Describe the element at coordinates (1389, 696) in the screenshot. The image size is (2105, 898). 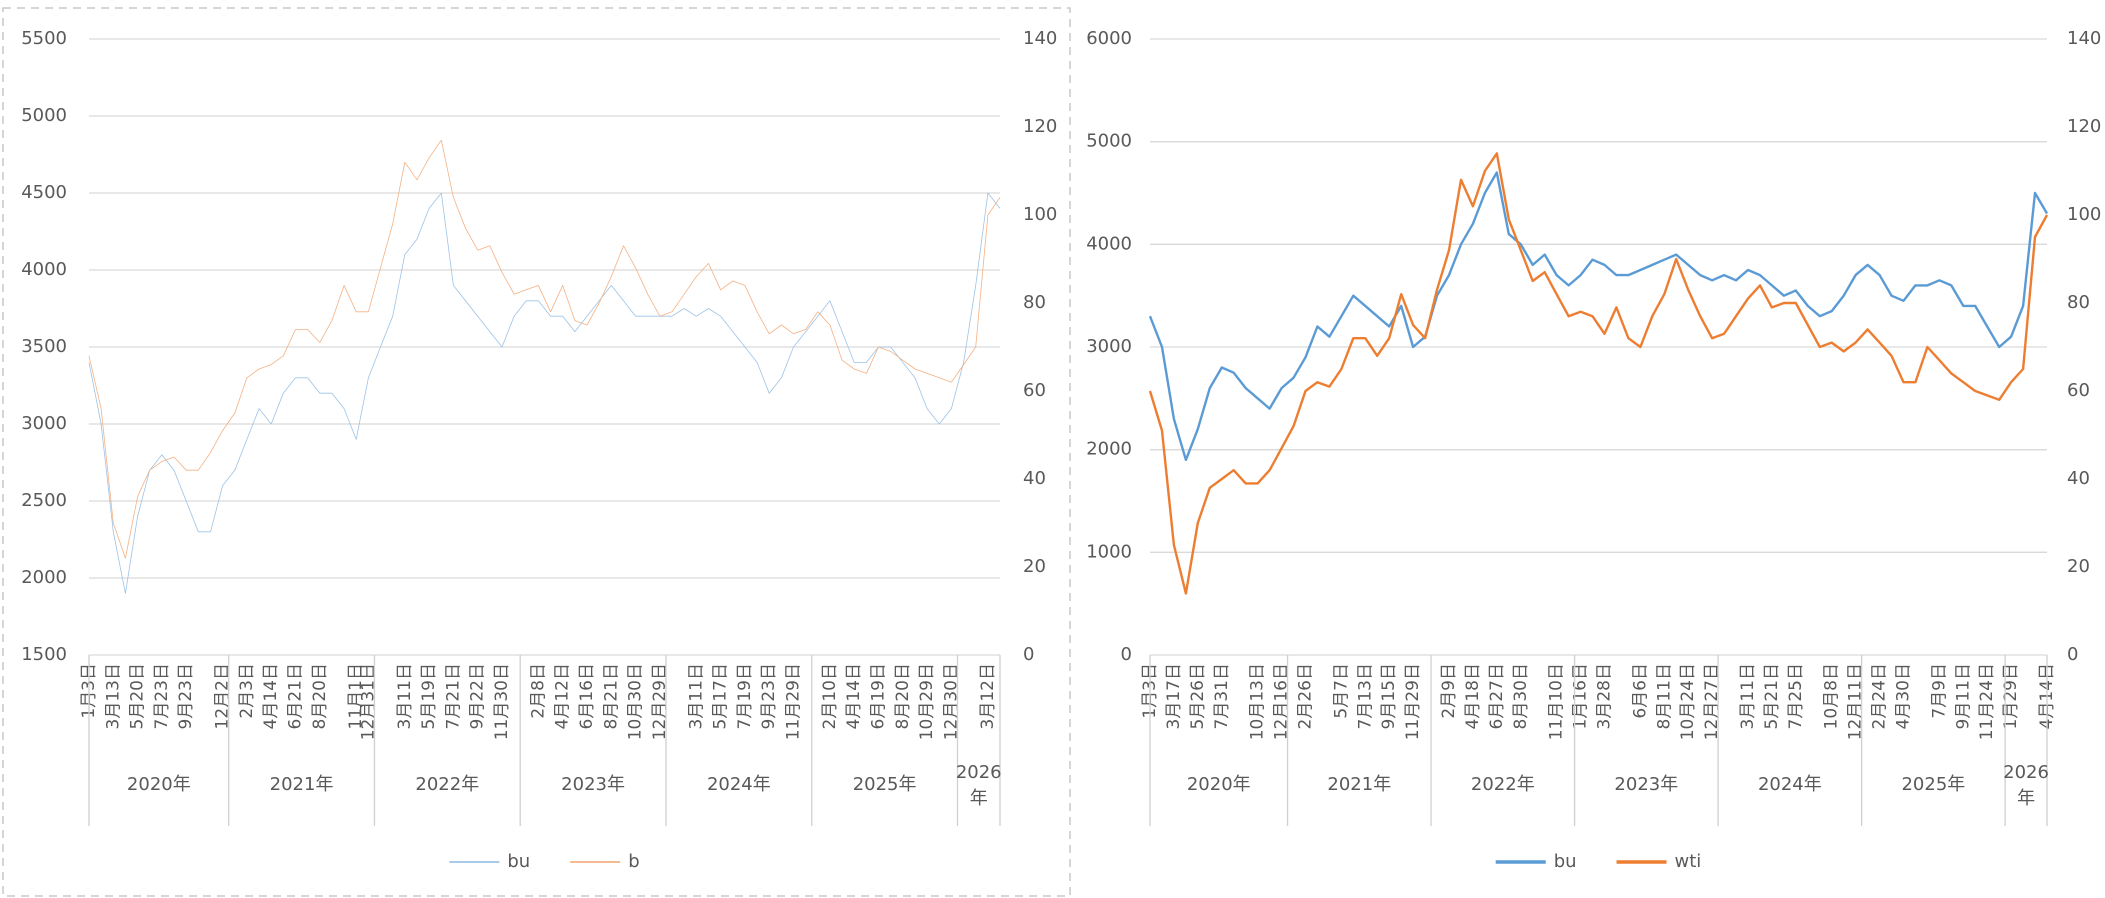
I see `x-tick-label: 9月15日` at that location.